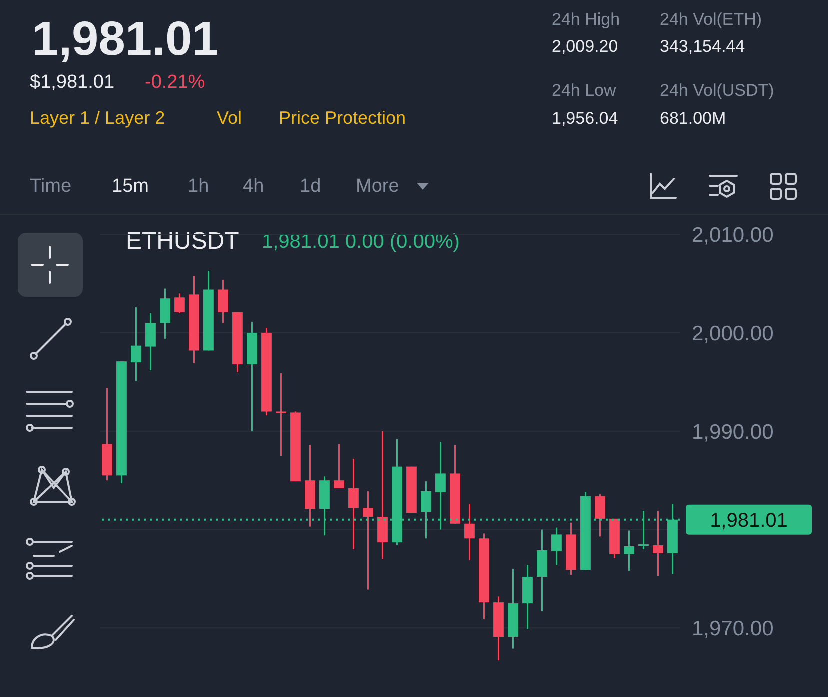 This screenshot has height=697, width=828. I want to click on text: 15m, so click(130, 187).